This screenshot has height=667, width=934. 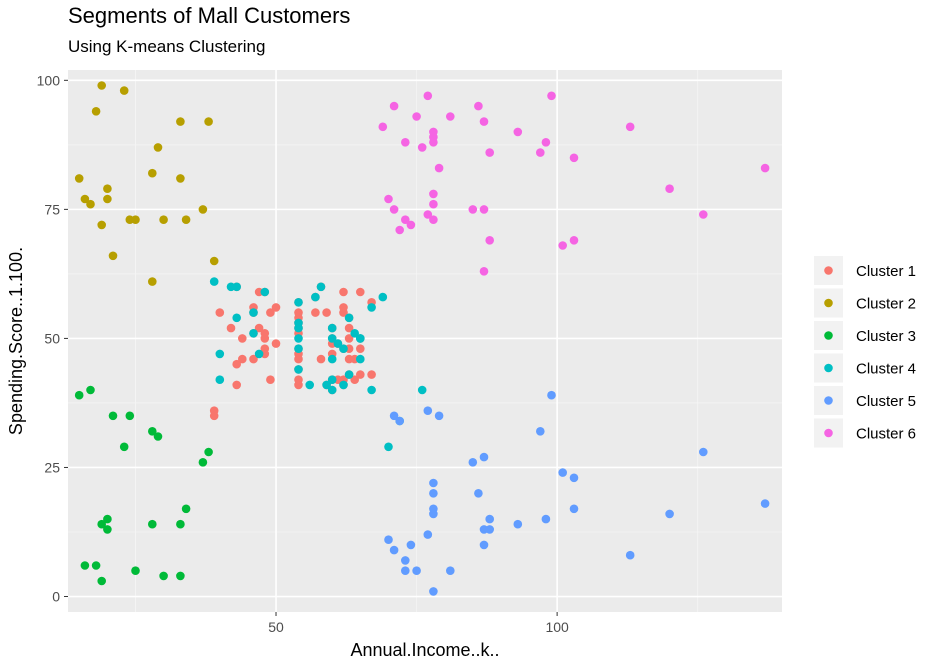 I want to click on x-axis-title: Annual.Income..k.., so click(x=424, y=650).